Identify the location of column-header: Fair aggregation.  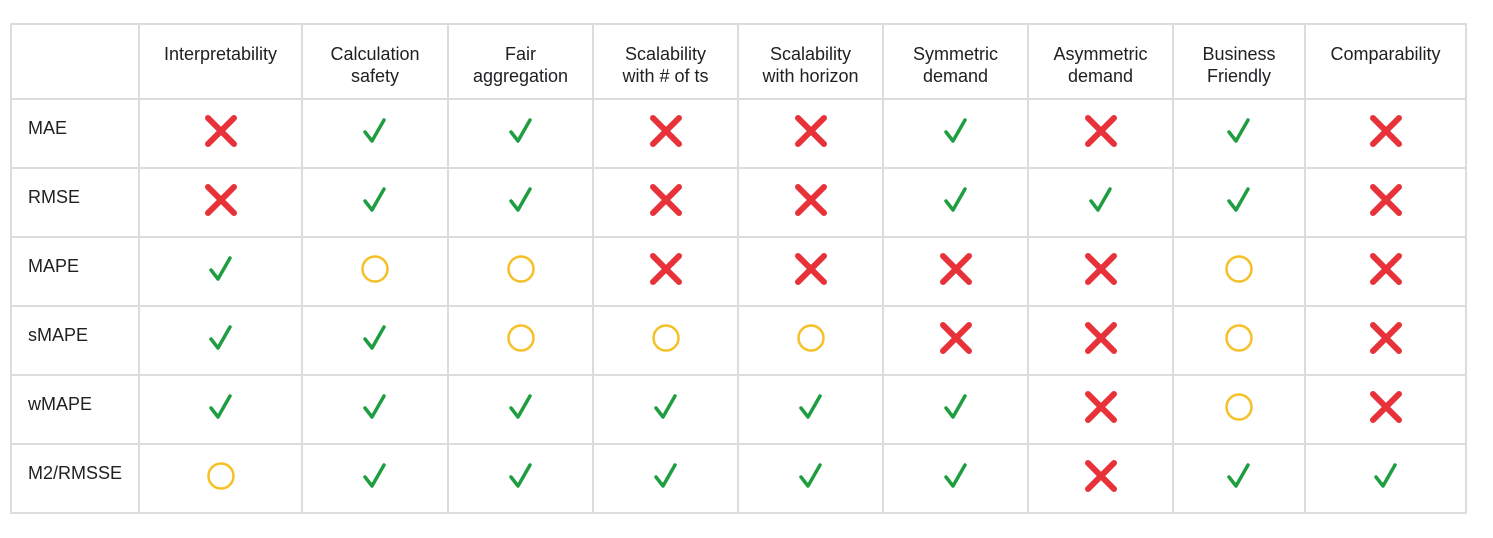
(520, 61).